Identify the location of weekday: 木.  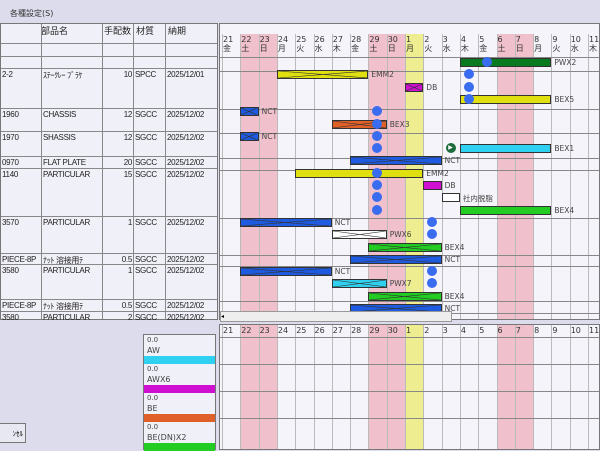
(593, 48).